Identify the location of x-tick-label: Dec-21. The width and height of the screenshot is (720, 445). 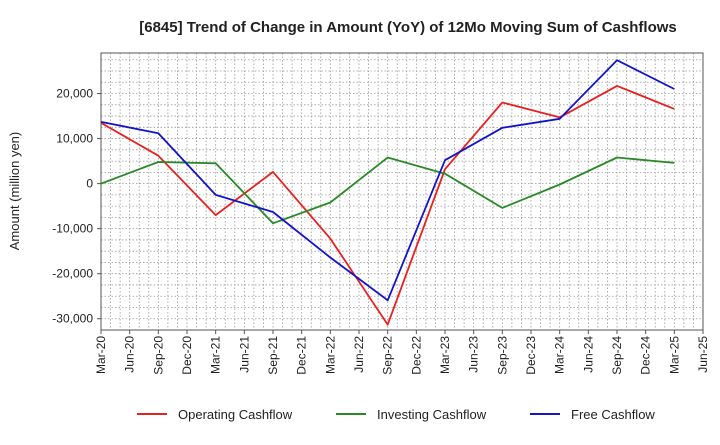
(302, 355).